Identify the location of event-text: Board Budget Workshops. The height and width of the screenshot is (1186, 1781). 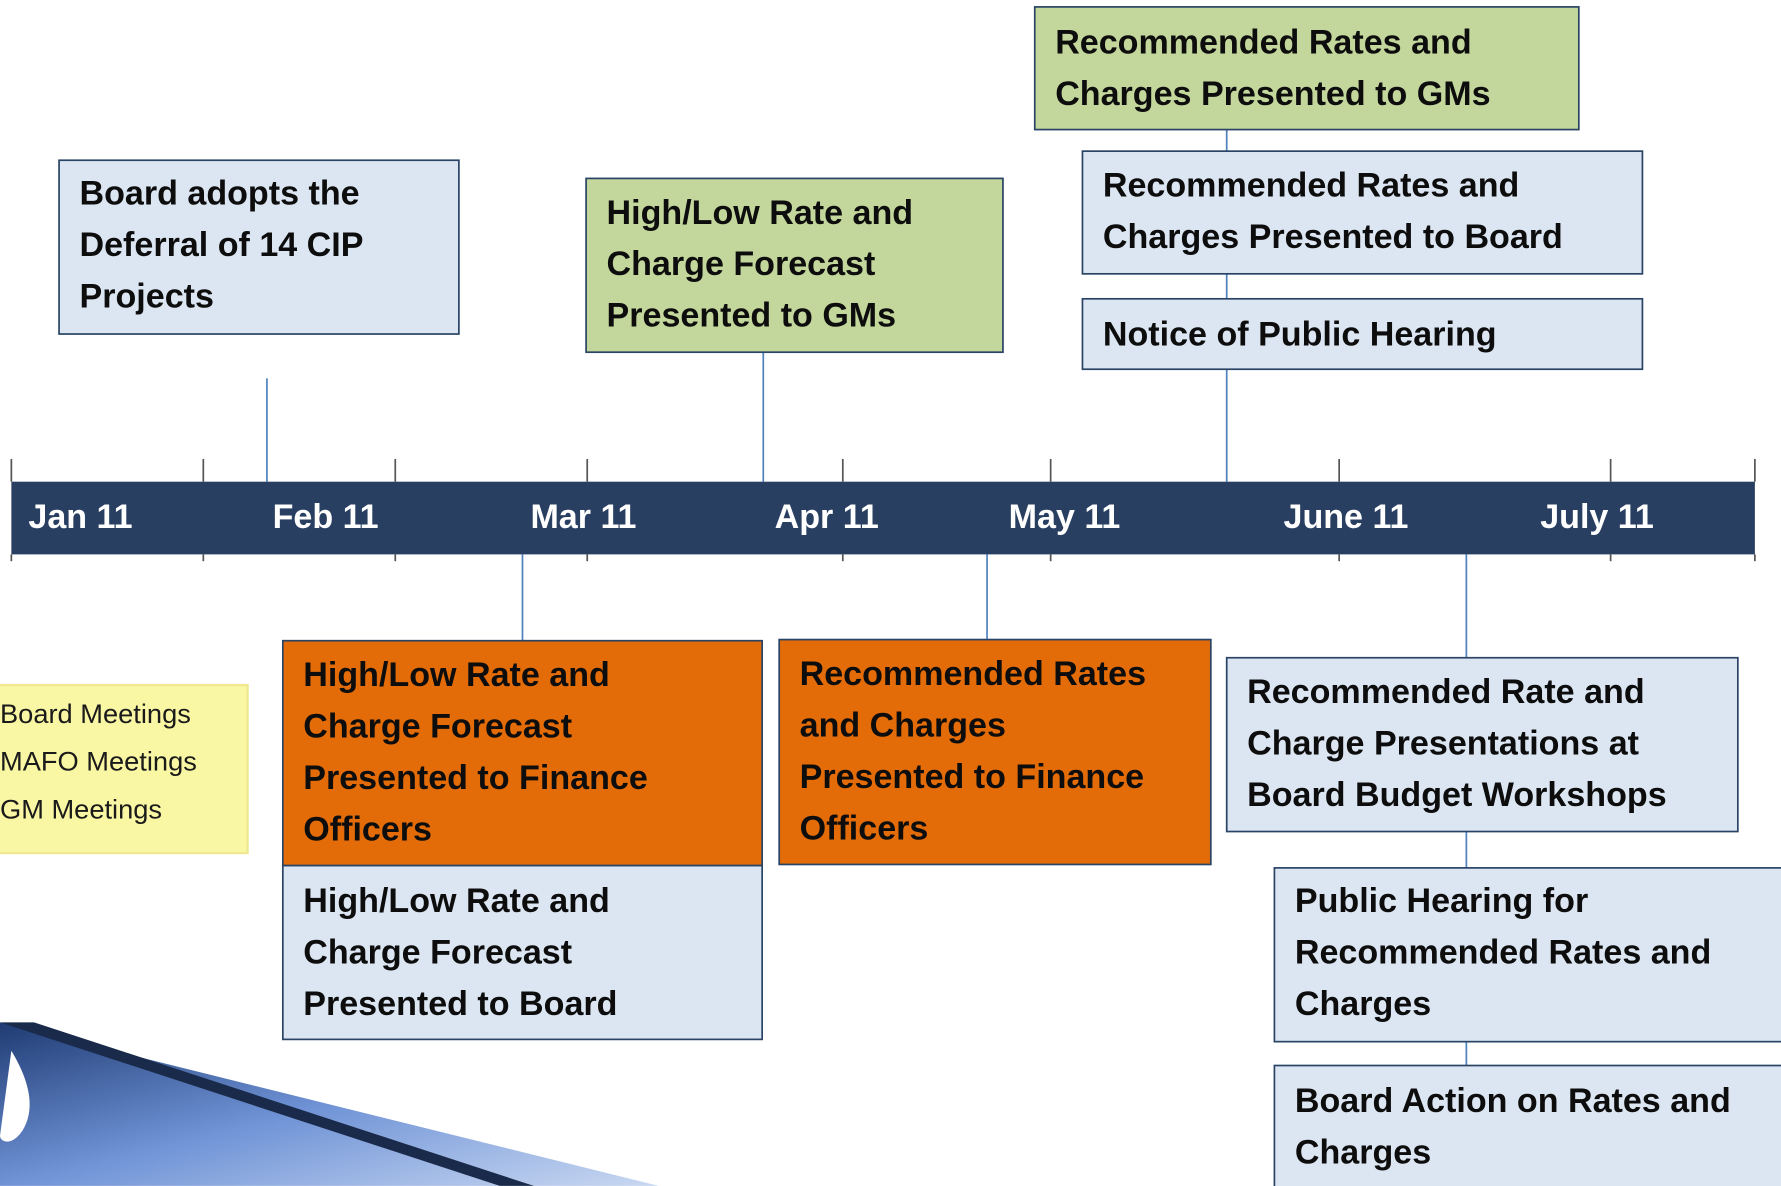
(1457, 795).